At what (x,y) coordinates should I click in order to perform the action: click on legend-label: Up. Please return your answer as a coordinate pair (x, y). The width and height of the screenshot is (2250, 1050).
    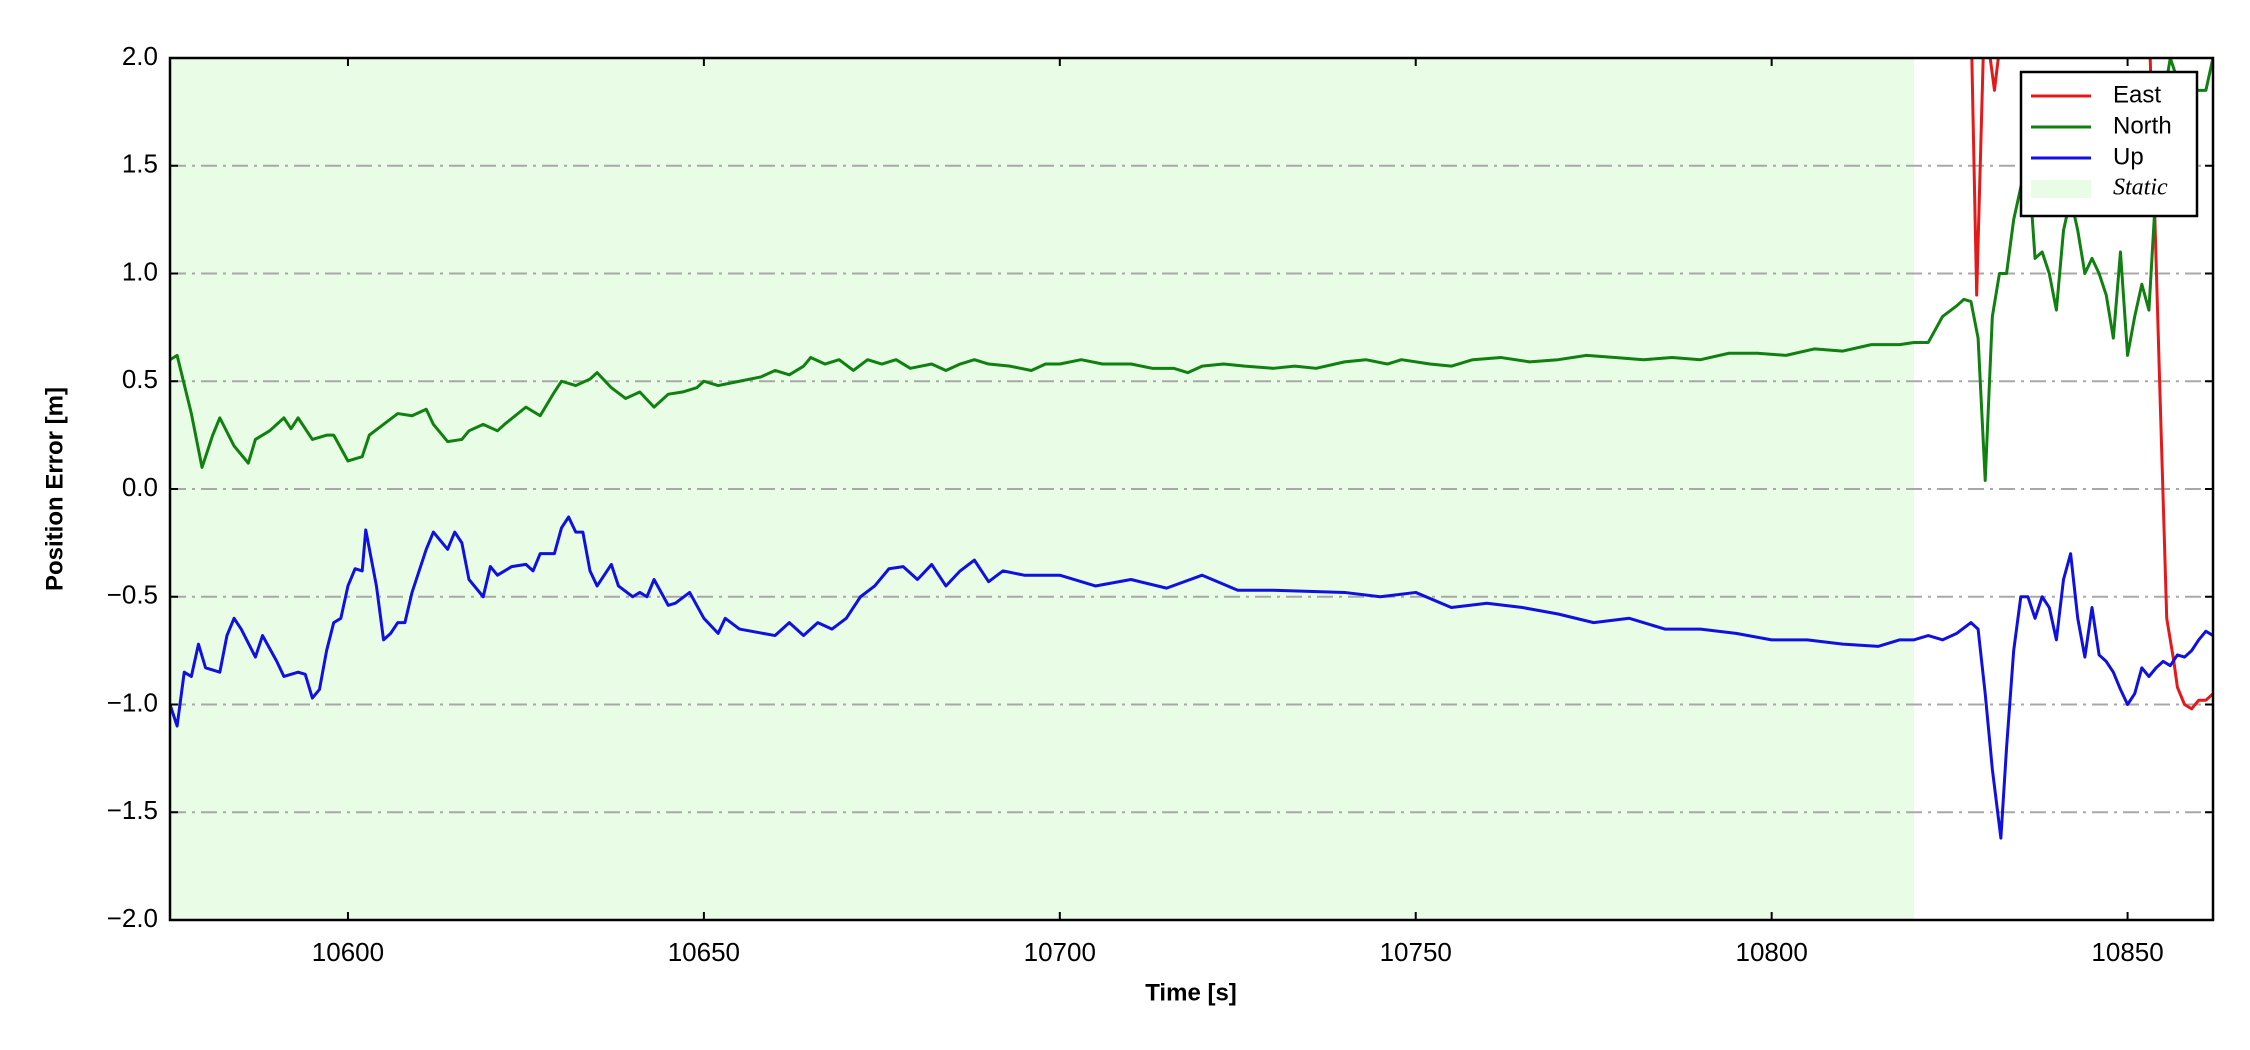
    Looking at the image, I should click on (2128, 156).